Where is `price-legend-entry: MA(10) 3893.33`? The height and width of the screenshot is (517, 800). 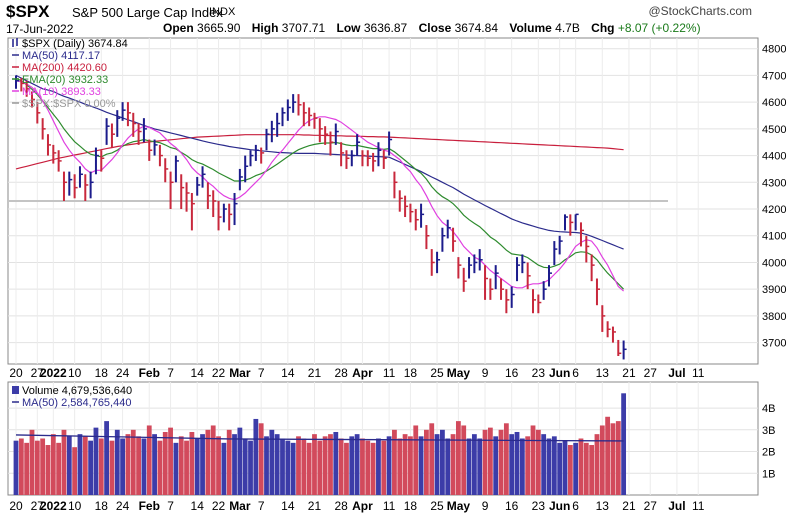 price-legend-entry: MA(10) 3893.33 is located at coordinates (61, 92).